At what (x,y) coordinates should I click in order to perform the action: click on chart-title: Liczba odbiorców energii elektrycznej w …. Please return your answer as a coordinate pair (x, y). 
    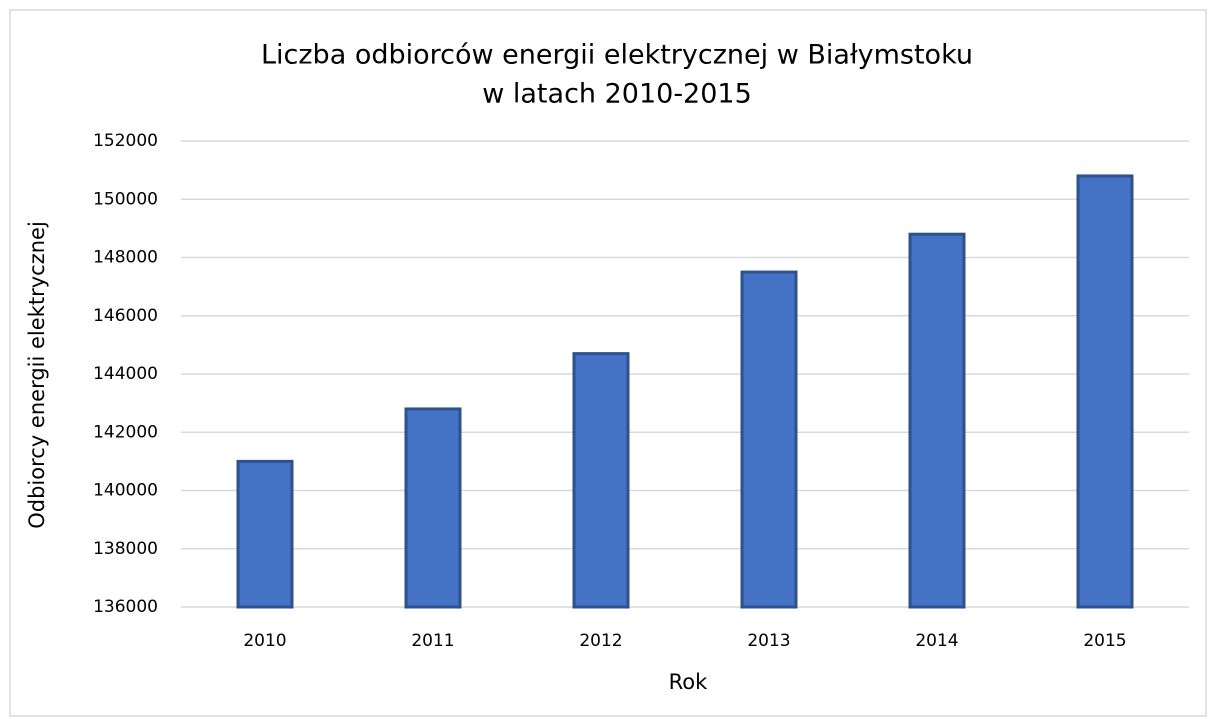
    Looking at the image, I should click on (617, 55).